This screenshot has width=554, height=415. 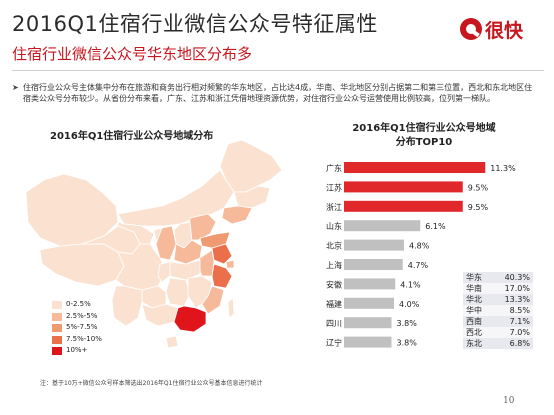 I want to click on bar-value-label: 4.7%, so click(x=418, y=265).